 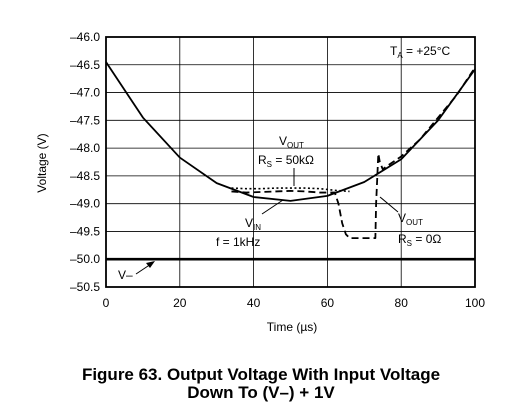 What do you see at coordinates (420, 52) in the screenshot?
I see `temperature-annotation: TA = +25°C` at bounding box center [420, 52].